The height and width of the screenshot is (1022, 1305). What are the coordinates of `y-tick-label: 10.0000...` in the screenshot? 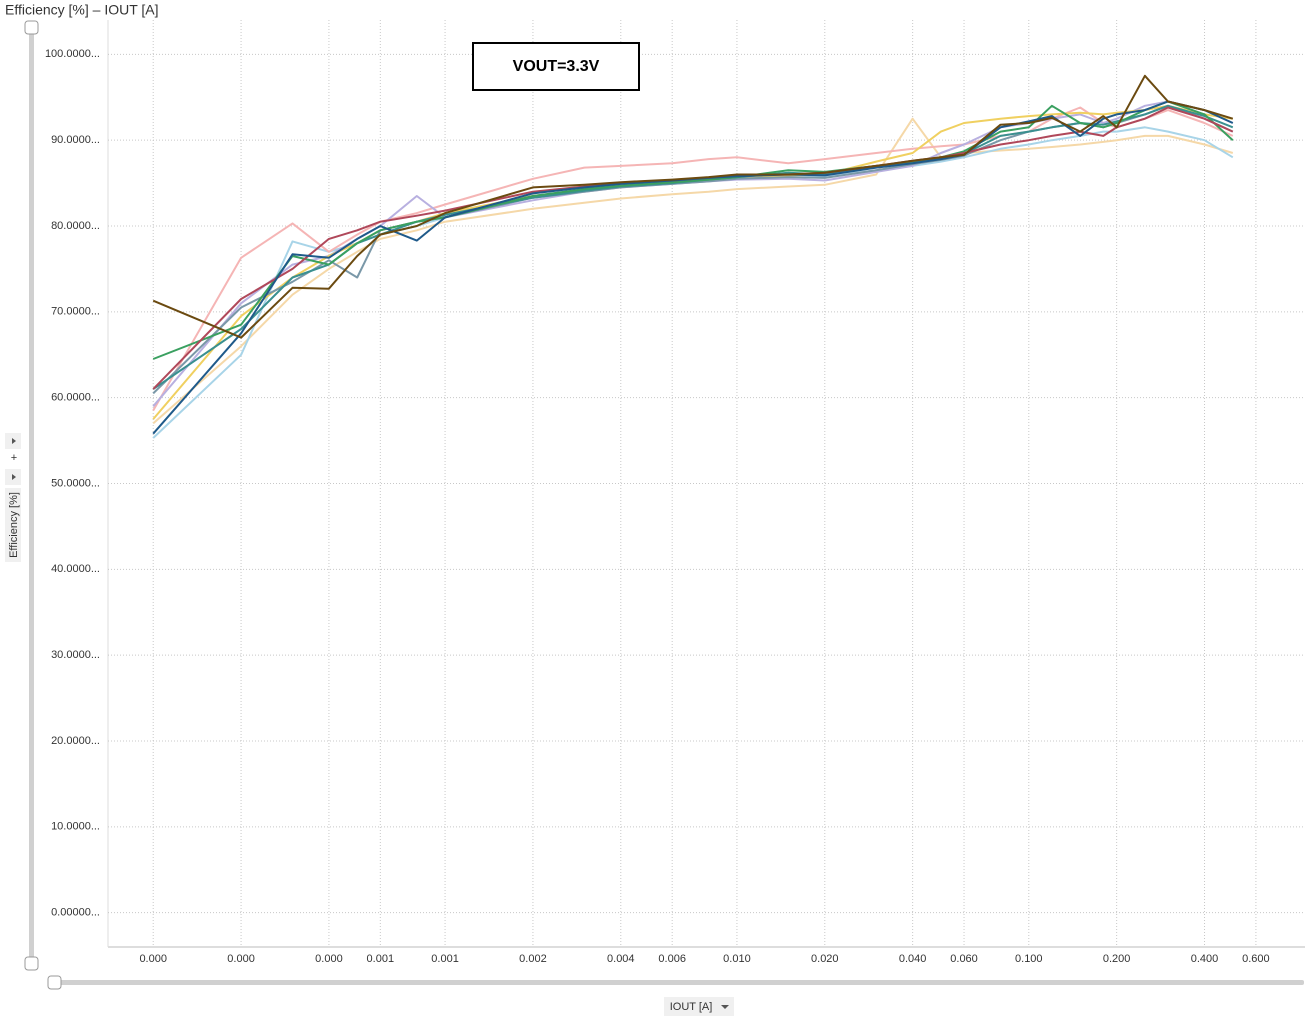 It's located at (75, 827).